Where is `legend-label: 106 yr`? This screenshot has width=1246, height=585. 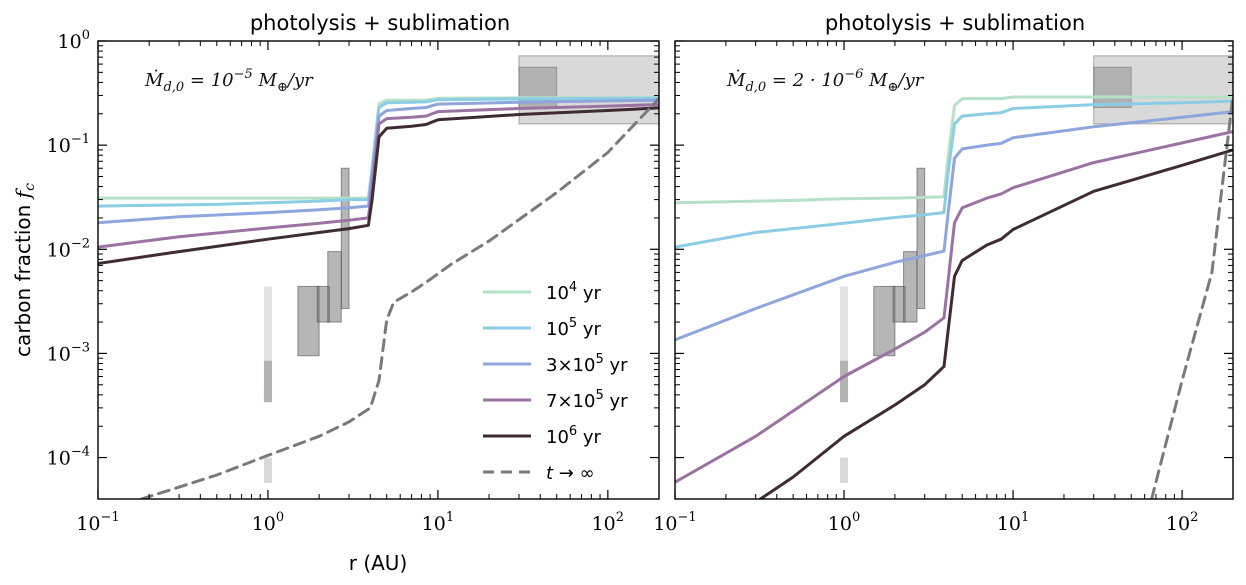
legend-label: 106 yr is located at coordinates (574, 436).